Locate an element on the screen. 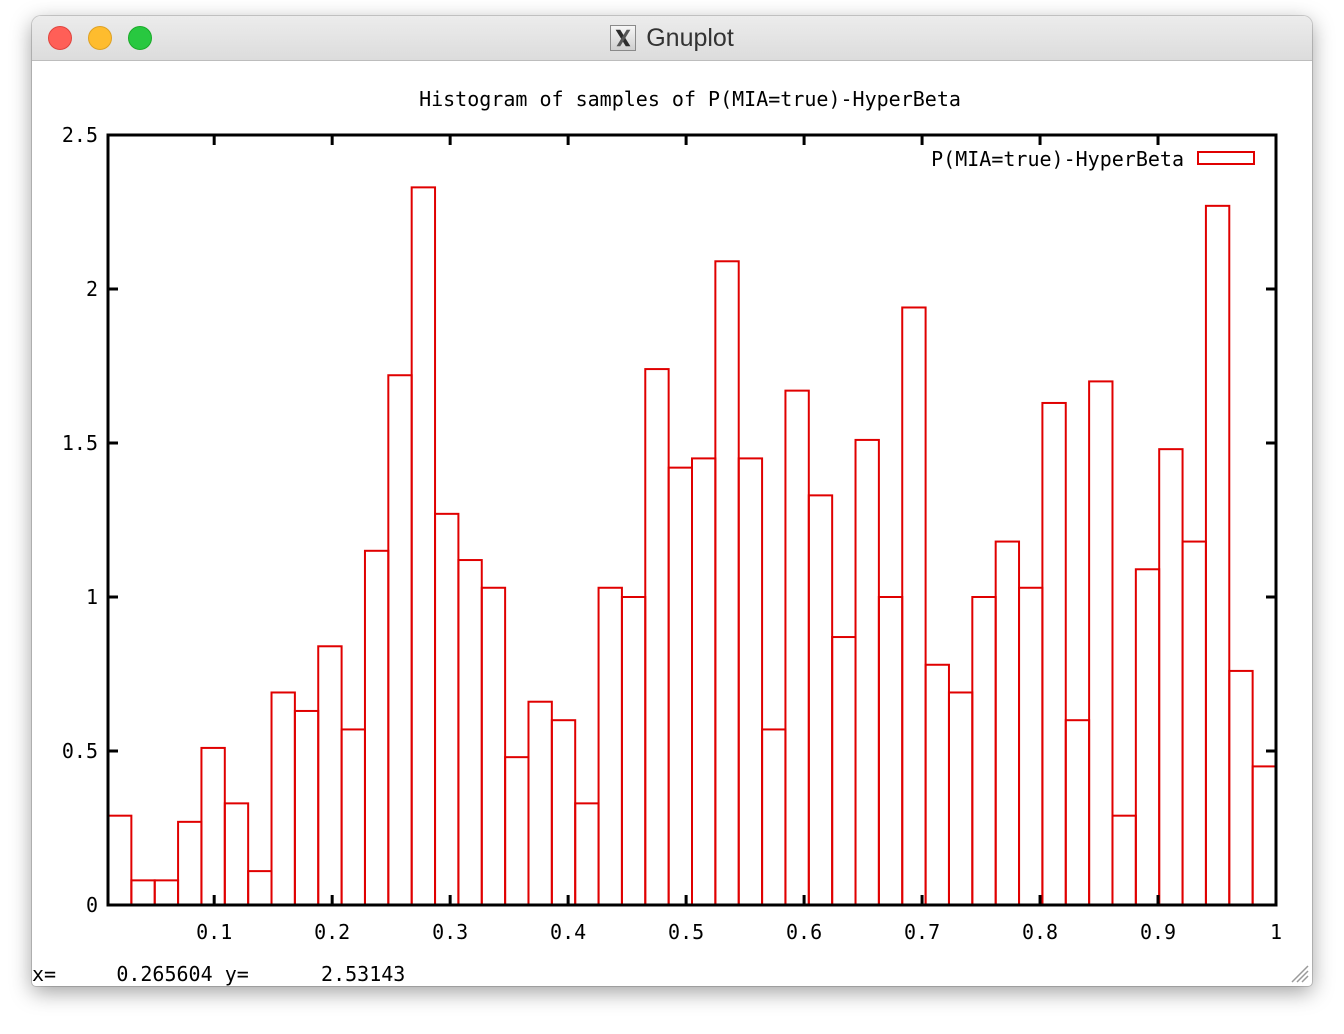 The height and width of the screenshot is (1034, 1344). x-tick-label: 0.7 is located at coordinates (922, 932).